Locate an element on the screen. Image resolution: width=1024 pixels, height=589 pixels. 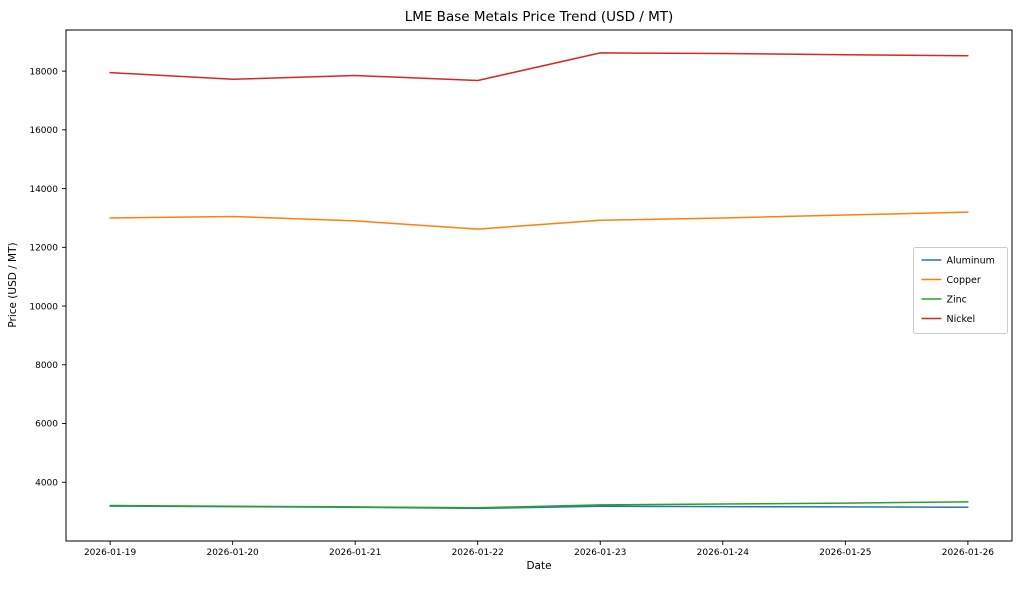
chart-title: LME Base Metals Price Trend (USD / MT) is located at coordinates (539, 17).